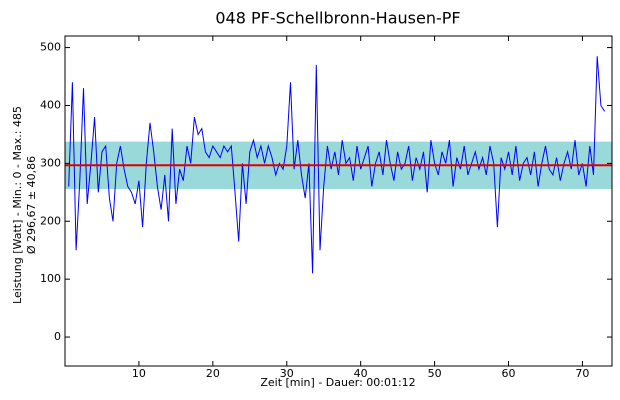 The image size is (620, 400). I want to click on y-tick-label: 300, so click(50, 162).